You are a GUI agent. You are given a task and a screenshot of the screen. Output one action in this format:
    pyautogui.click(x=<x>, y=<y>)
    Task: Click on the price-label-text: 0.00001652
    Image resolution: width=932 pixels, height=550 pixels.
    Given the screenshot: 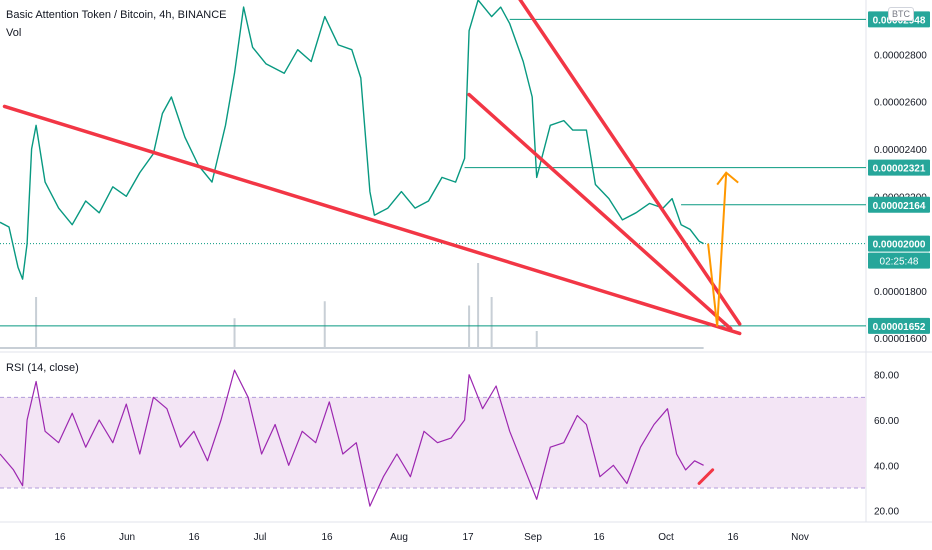 What is the action you would take?
    pyautogui.click(x=899, y=327)
    